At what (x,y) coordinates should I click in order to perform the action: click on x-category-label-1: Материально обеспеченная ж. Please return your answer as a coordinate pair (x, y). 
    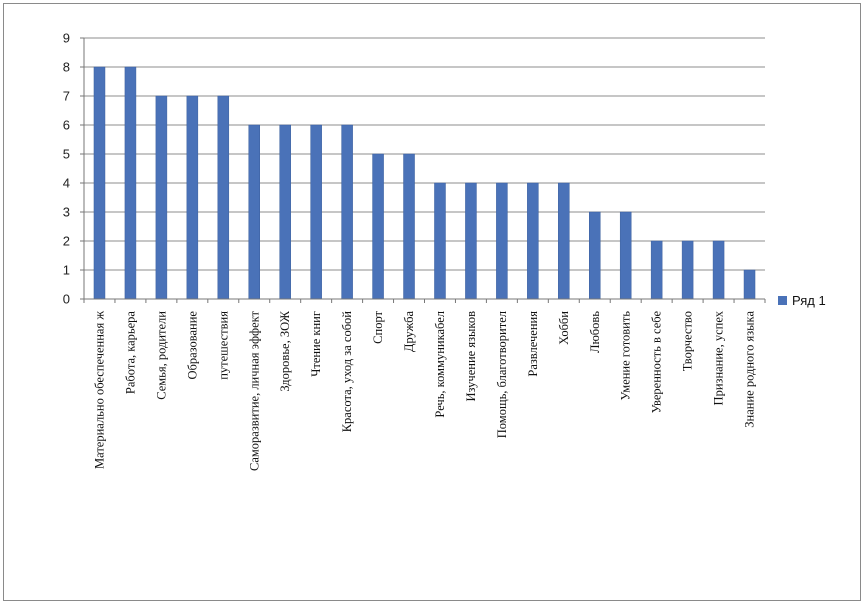
    Looking at the image, I should click on (99, 390).